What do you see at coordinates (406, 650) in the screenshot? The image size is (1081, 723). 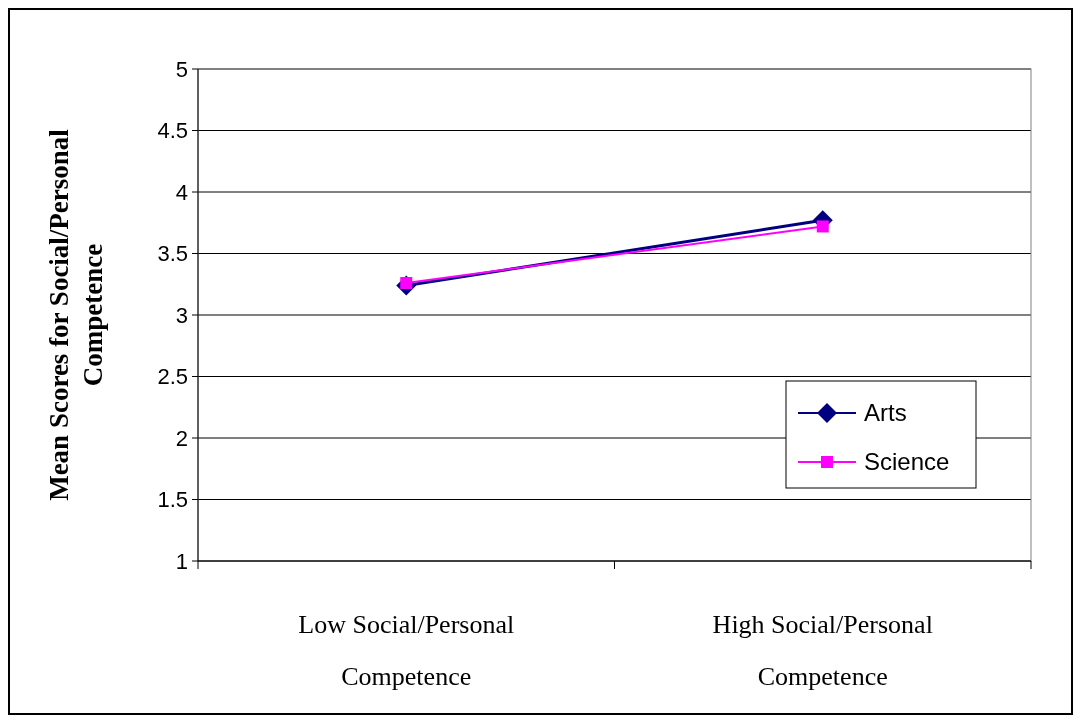 I see `x-tick-label: Low Social/Personal Competence` at bounding box center [406, 650].